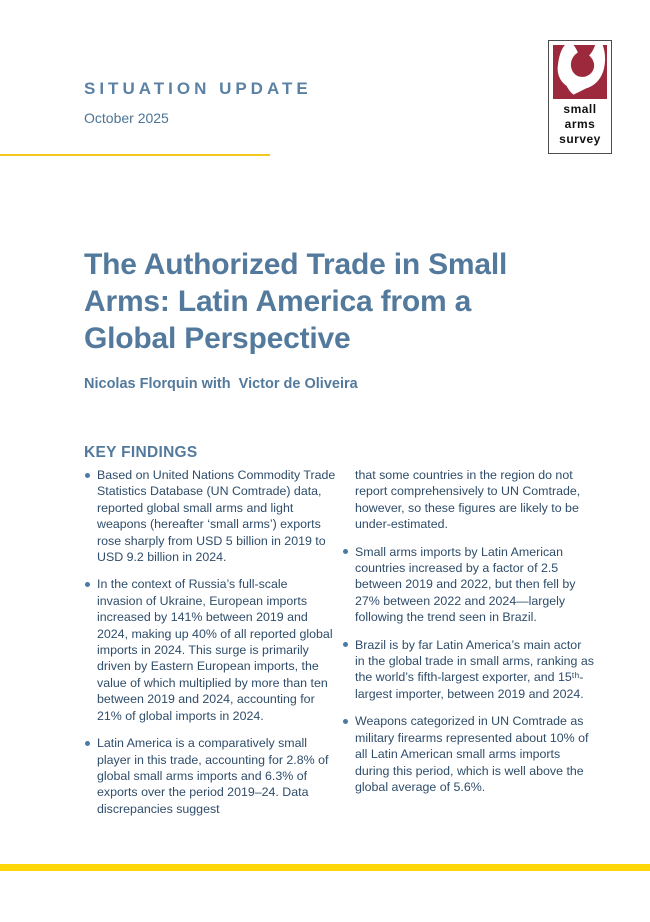  I want to click on small-arms-survey-logo: small arms survey, so click(580, 97).